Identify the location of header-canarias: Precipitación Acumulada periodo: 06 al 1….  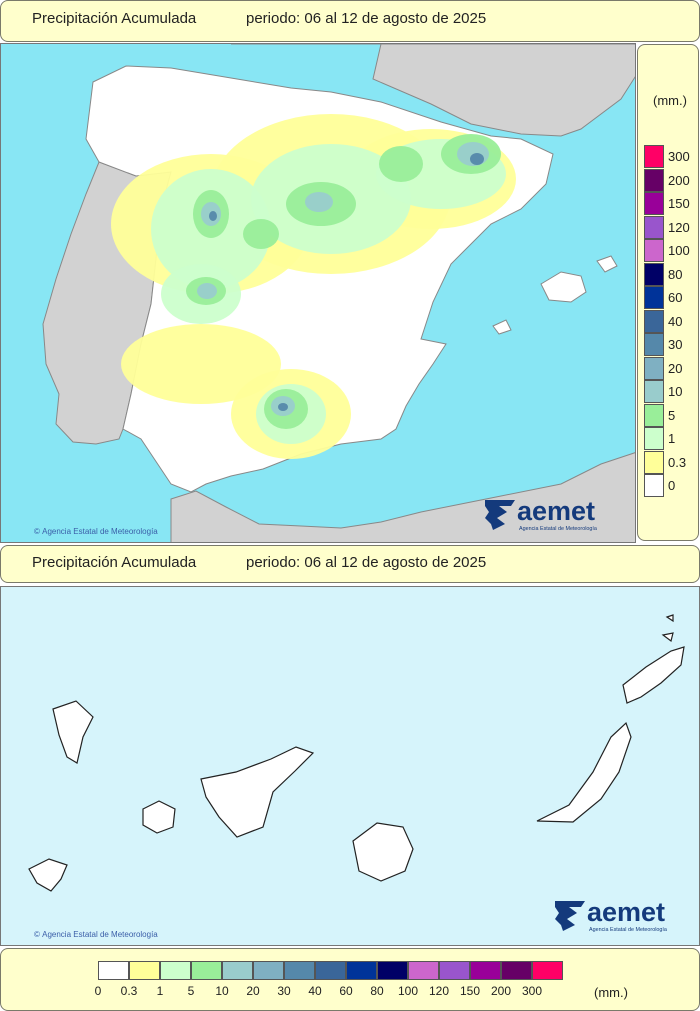
(350, 564).